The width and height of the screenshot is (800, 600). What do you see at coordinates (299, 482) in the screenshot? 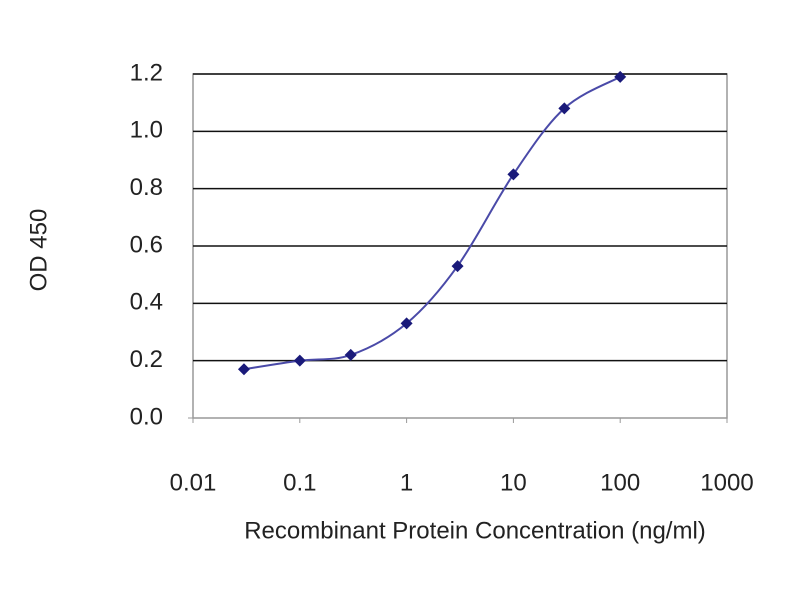
I see `x-tick-label: 0.1` at bounding box center [299, 482].